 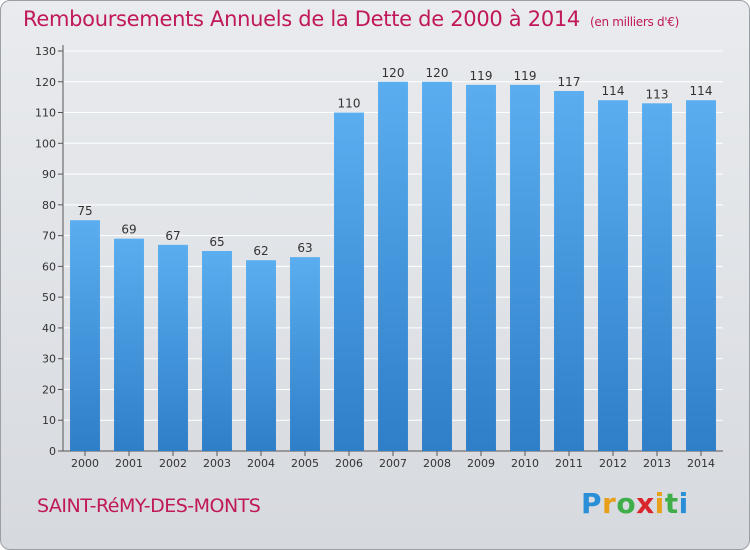 What do you see at coordinates (305, 354) in the screenshot?
I see `bar-2005` at bounding box center [305, 354].